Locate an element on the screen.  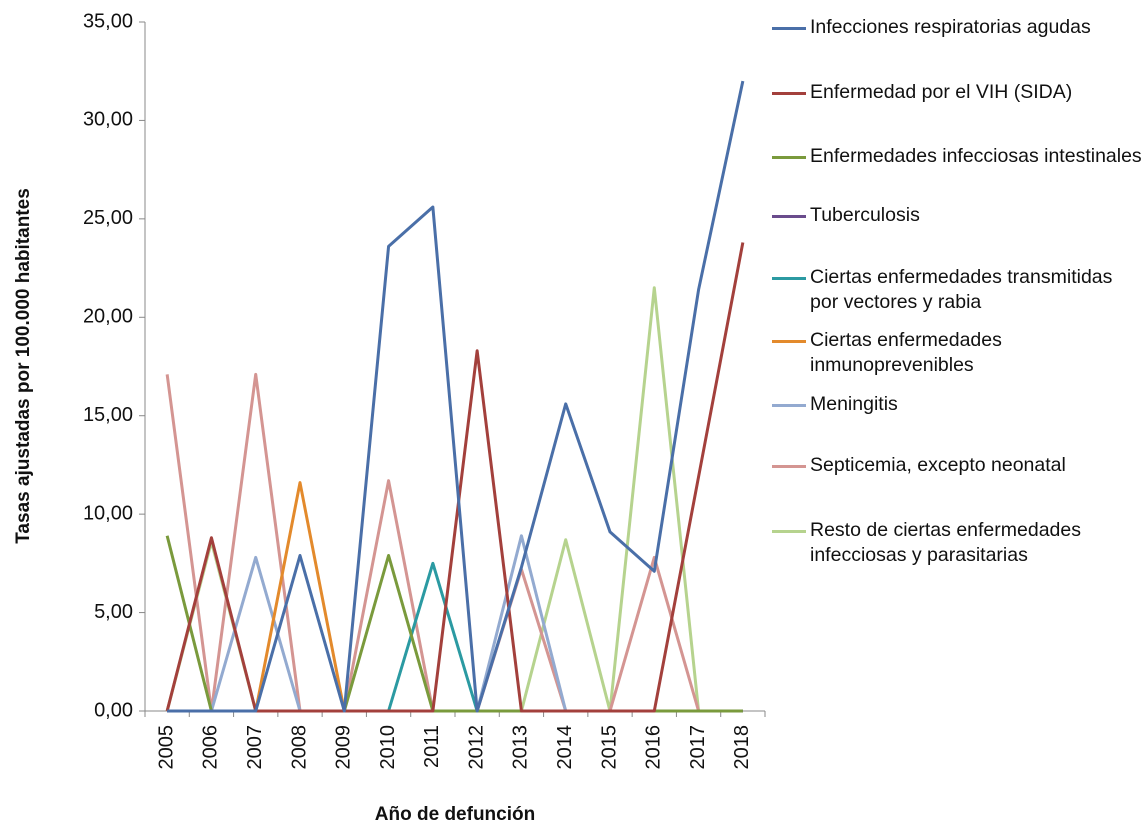
y-tick-label: 20,00 is located at coordinates (108, 317).